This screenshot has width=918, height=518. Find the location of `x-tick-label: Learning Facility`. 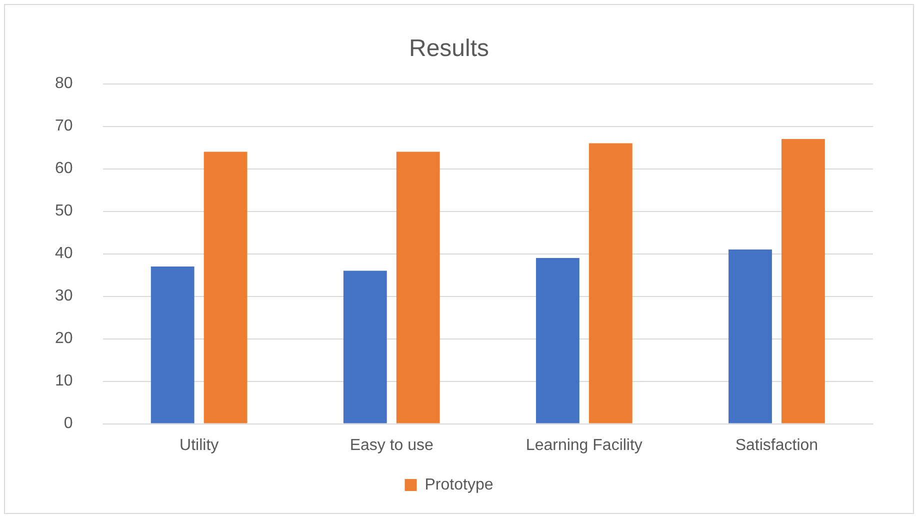

x-tick-label: Learning Facility is located at coordinates (584, 445).